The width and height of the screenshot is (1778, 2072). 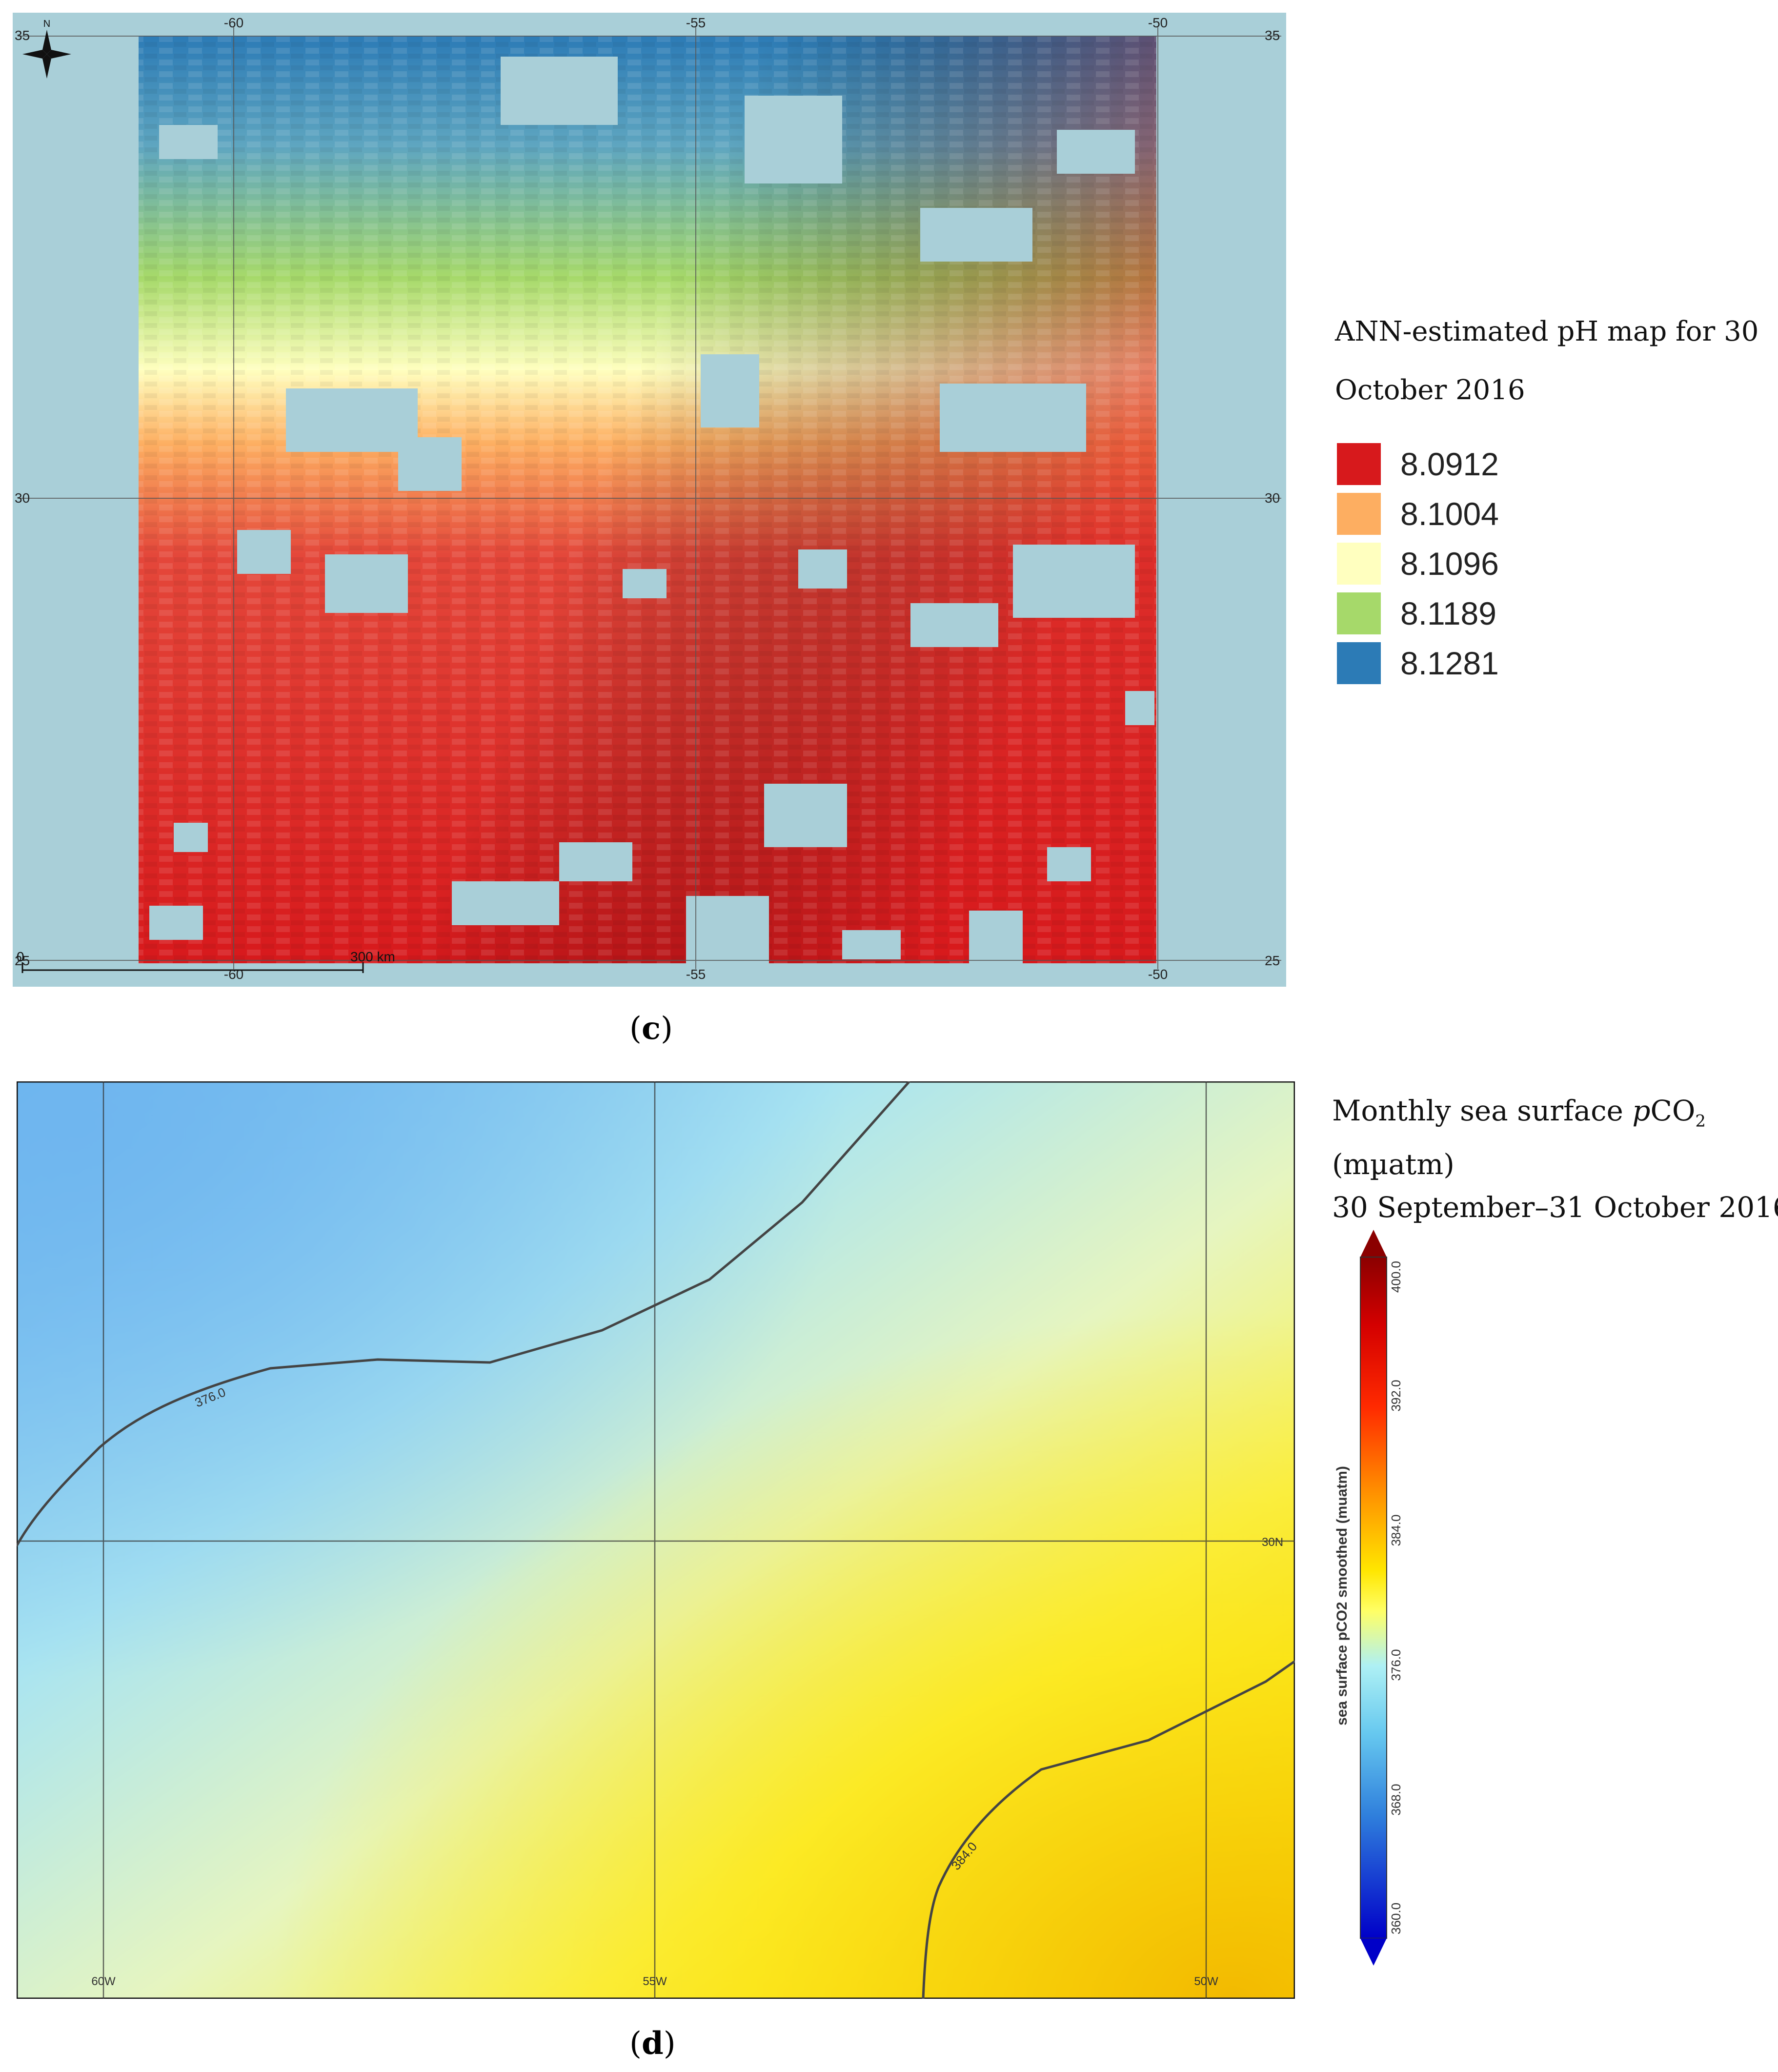 What do you see at coordinates (22, 35) in the screenshot?
I see `lat-label-left-35: 35` at bounding box center [22, 35].